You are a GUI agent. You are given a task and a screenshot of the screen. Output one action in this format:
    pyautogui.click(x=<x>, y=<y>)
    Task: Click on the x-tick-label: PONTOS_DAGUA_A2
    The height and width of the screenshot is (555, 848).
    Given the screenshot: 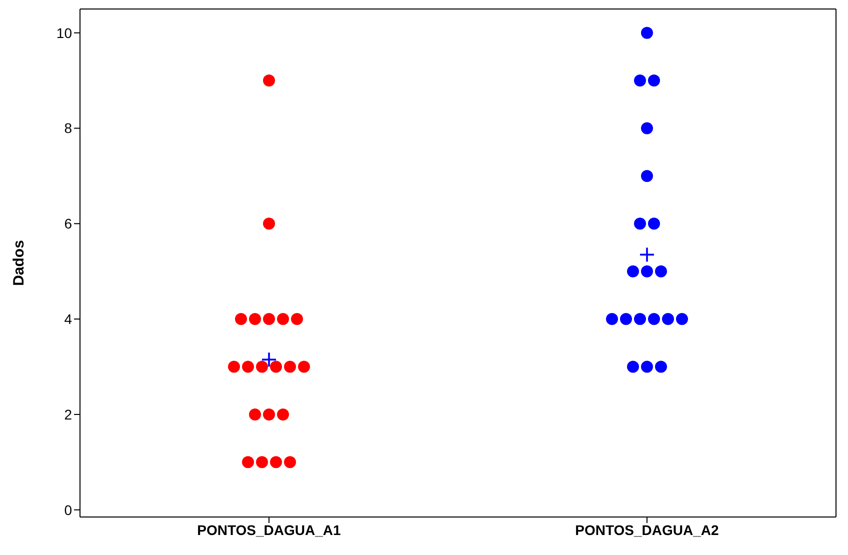 What is the action you would take?
    pyautogui.click(x=647, y=530)
    